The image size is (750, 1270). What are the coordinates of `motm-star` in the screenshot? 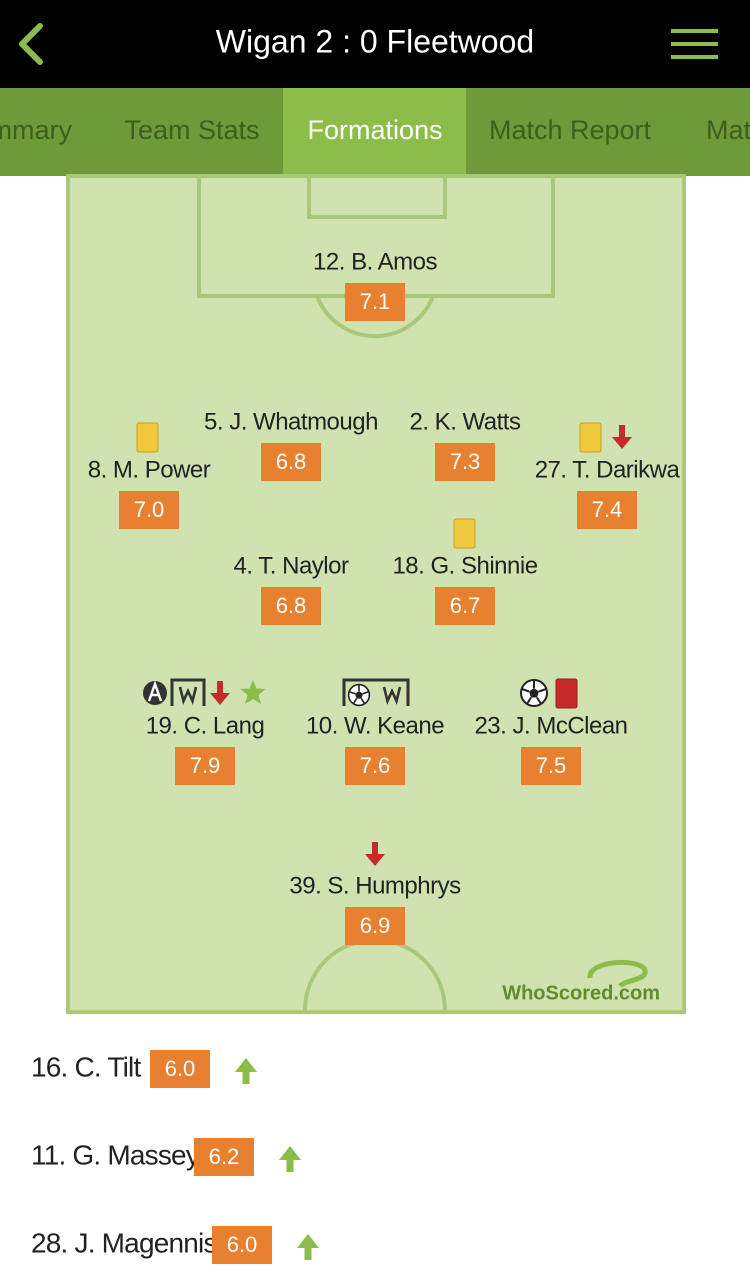 It's located at (253, 692).